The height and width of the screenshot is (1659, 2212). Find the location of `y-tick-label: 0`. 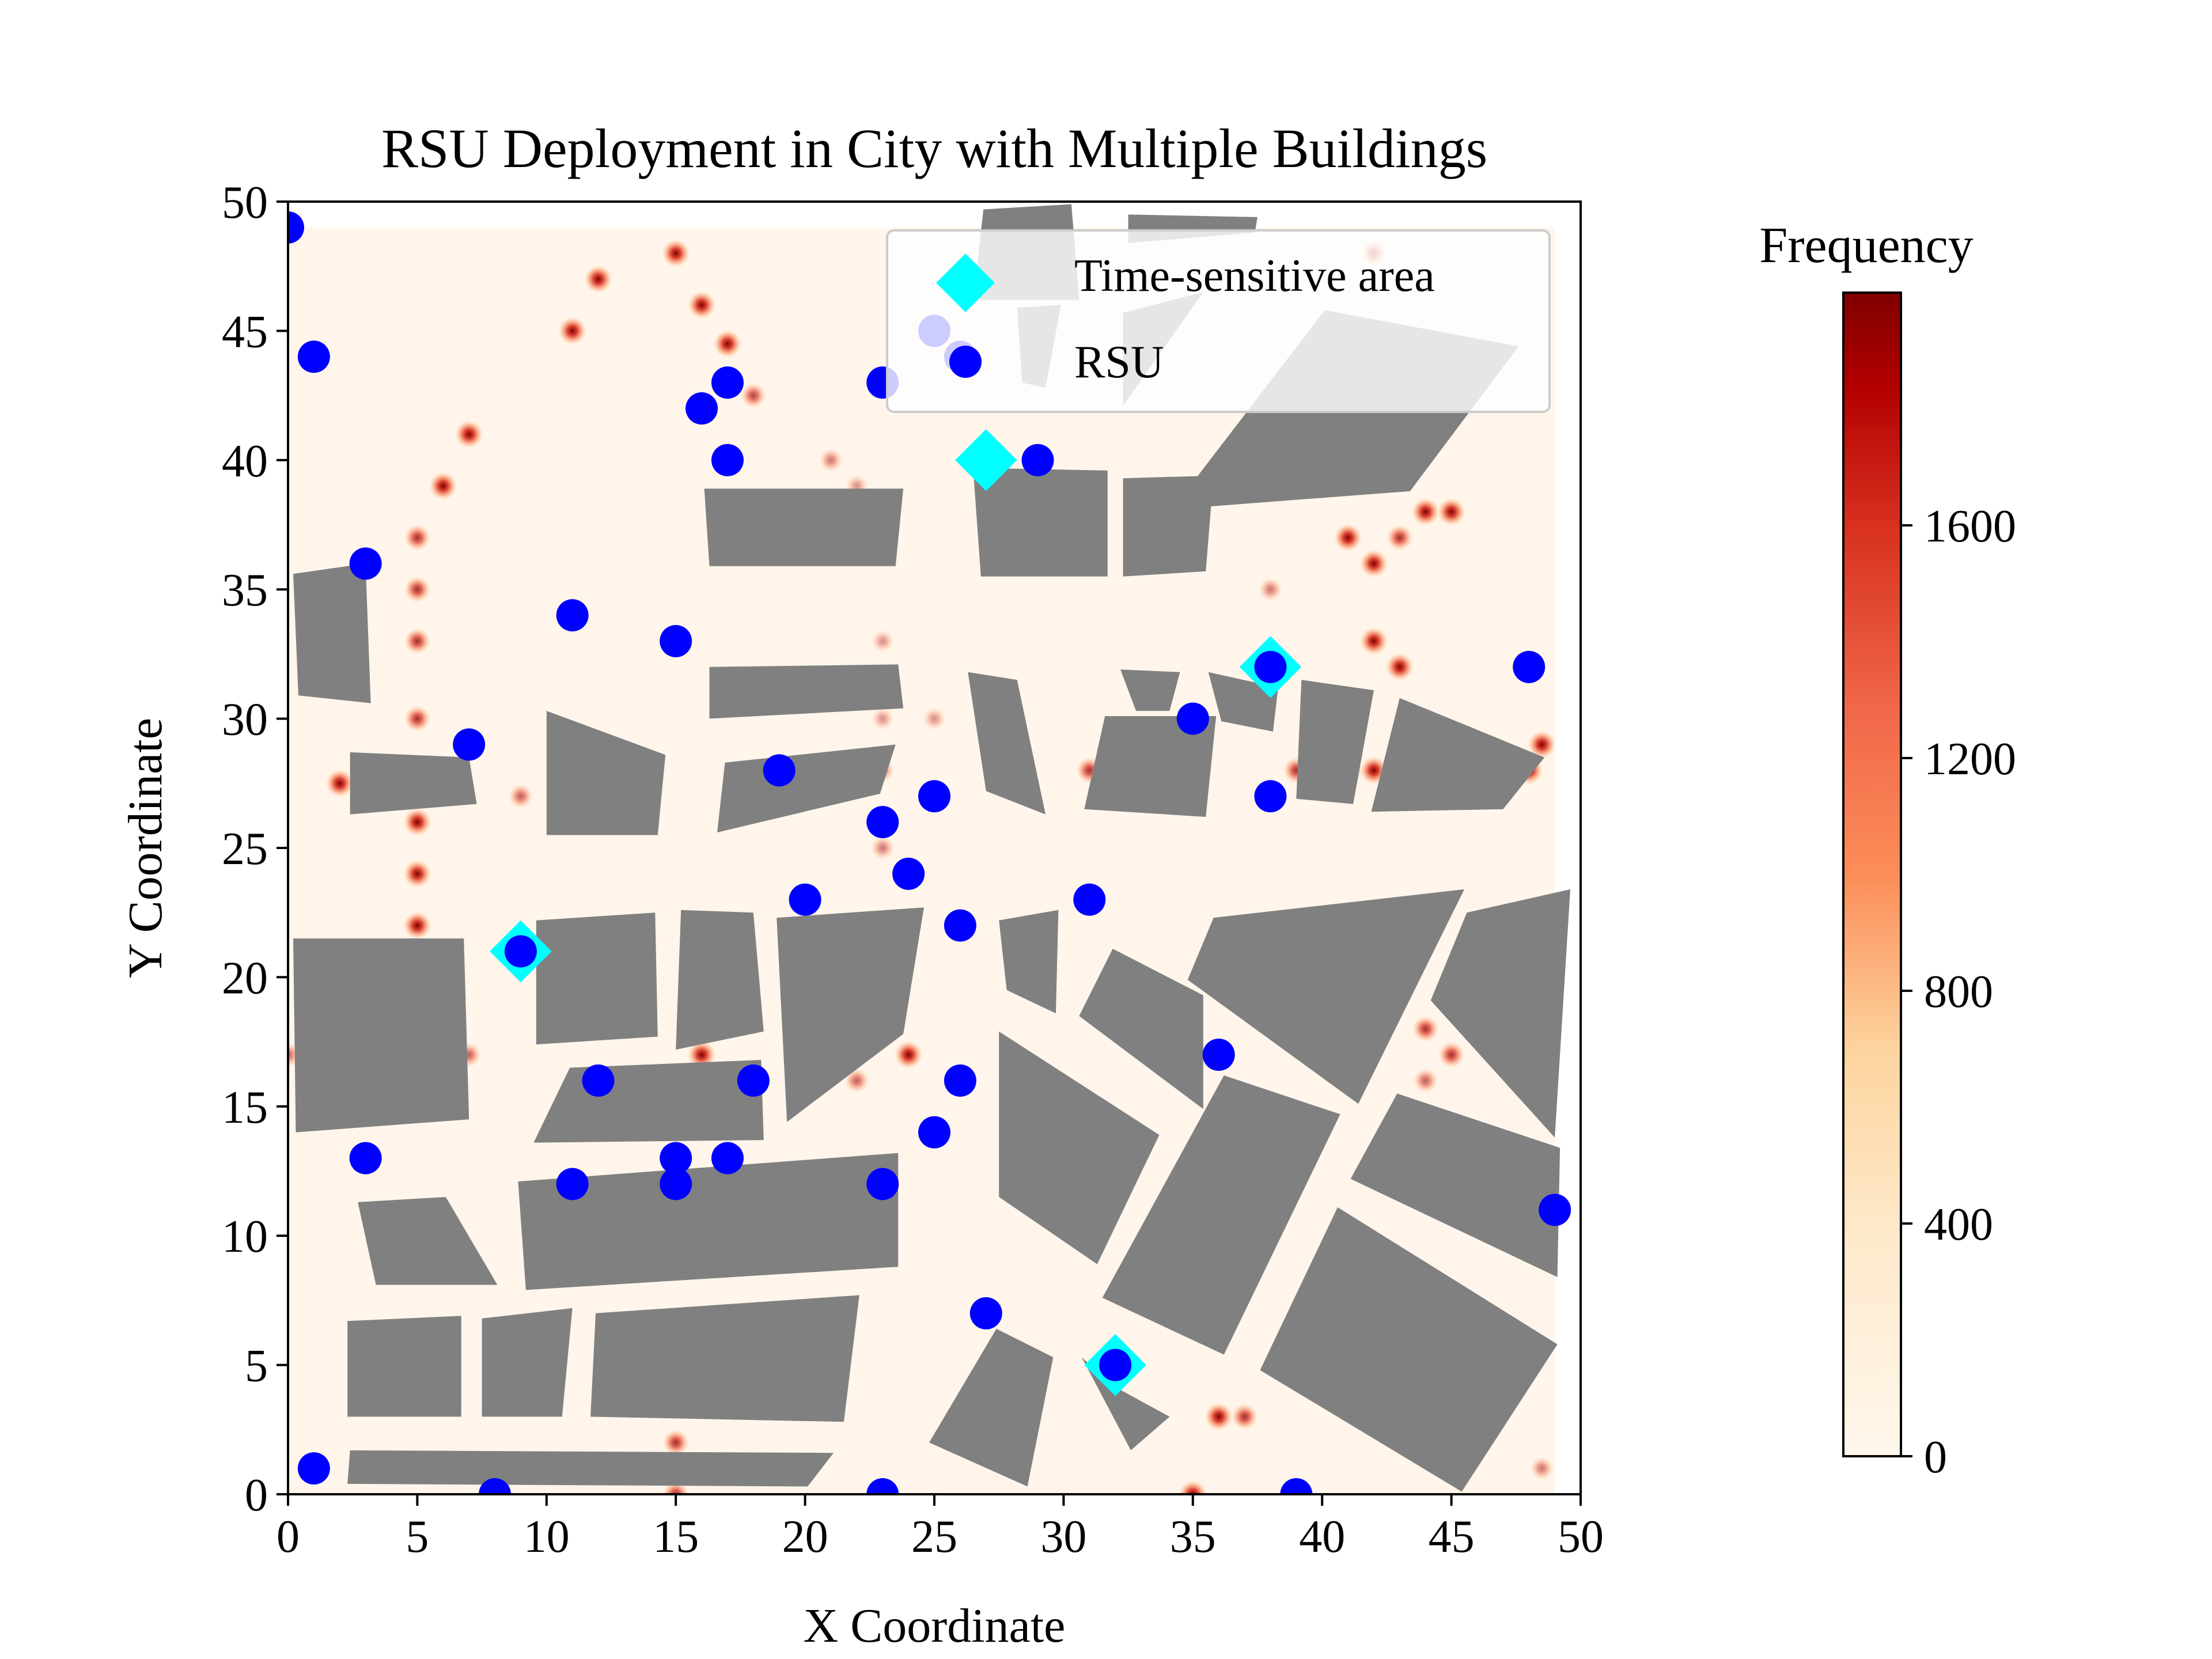

y-tick-label: 0 is located at coordinates (256, 1495).